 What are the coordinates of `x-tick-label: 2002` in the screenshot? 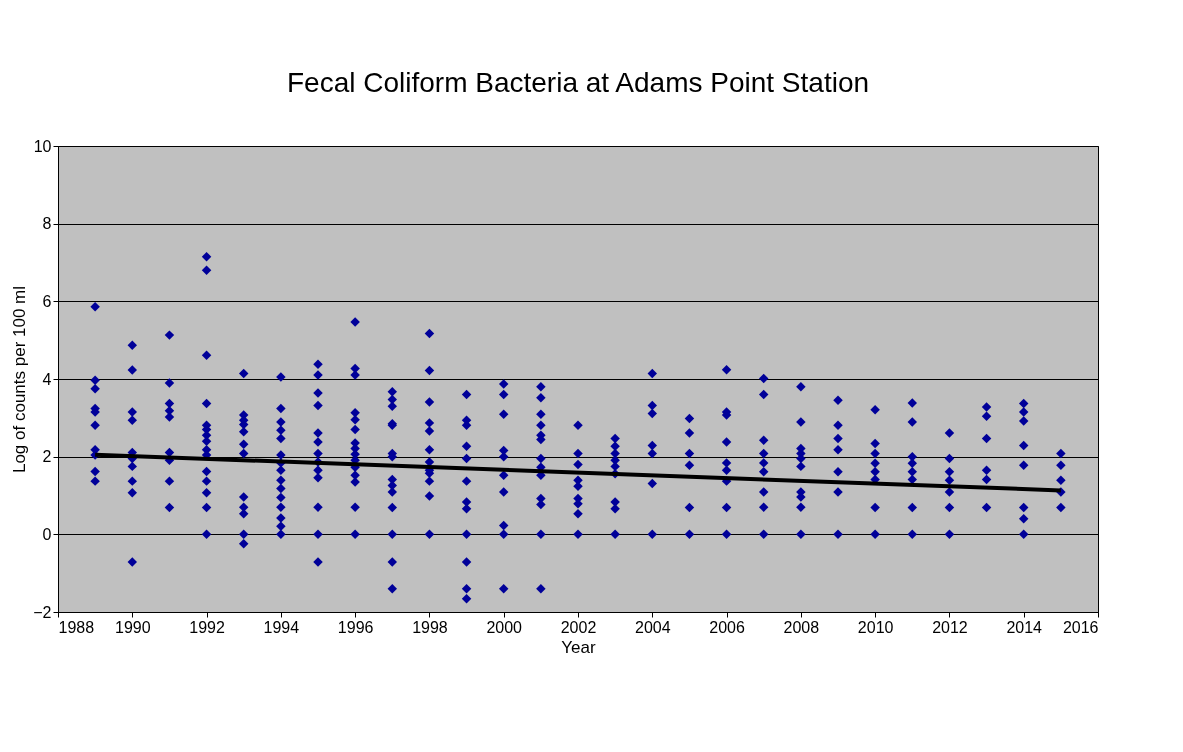 It's located at (578, 627).